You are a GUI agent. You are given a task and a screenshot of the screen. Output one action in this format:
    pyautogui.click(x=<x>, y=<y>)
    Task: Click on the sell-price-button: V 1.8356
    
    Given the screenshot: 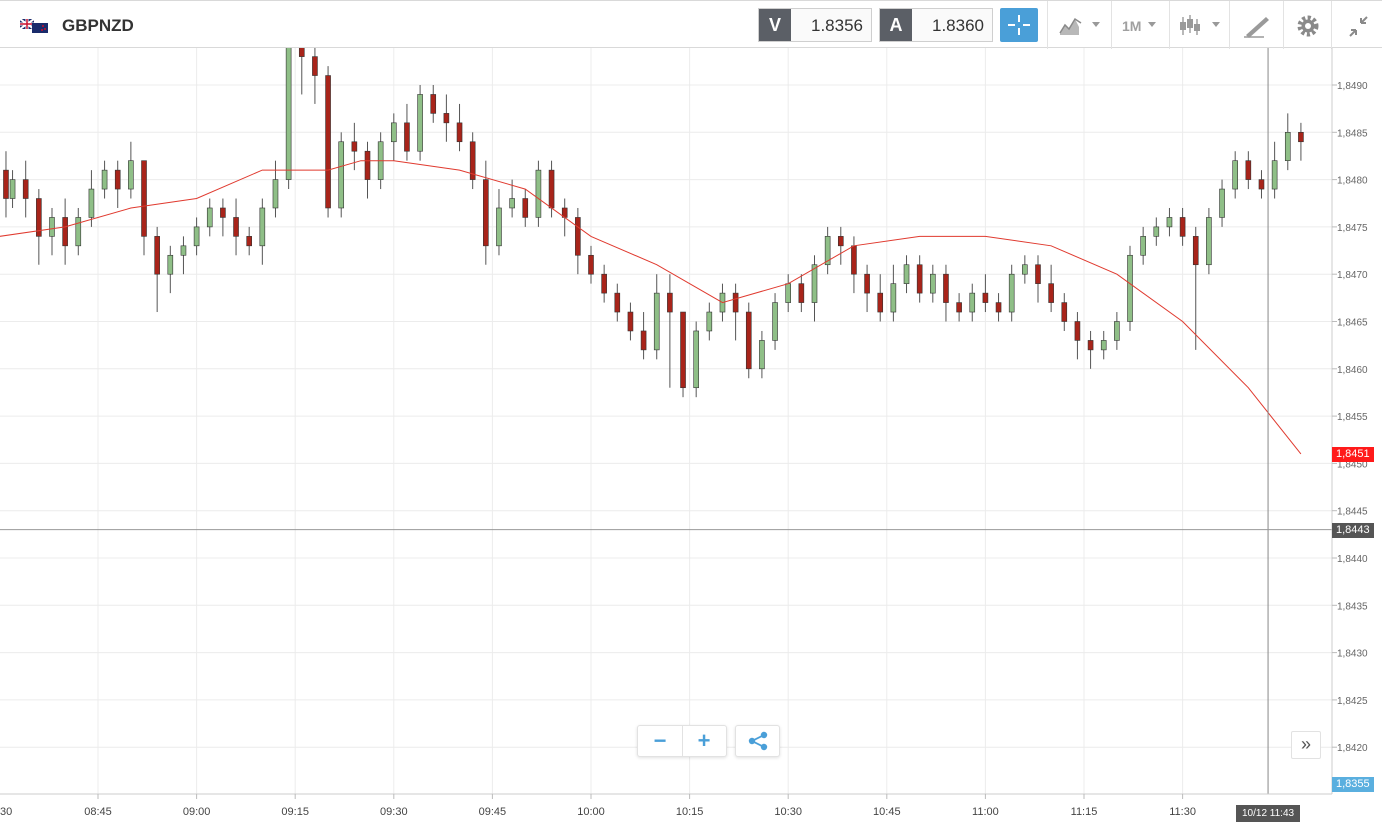 What is the action you would take?
    pyautogui.click(x=815, y=25)
    